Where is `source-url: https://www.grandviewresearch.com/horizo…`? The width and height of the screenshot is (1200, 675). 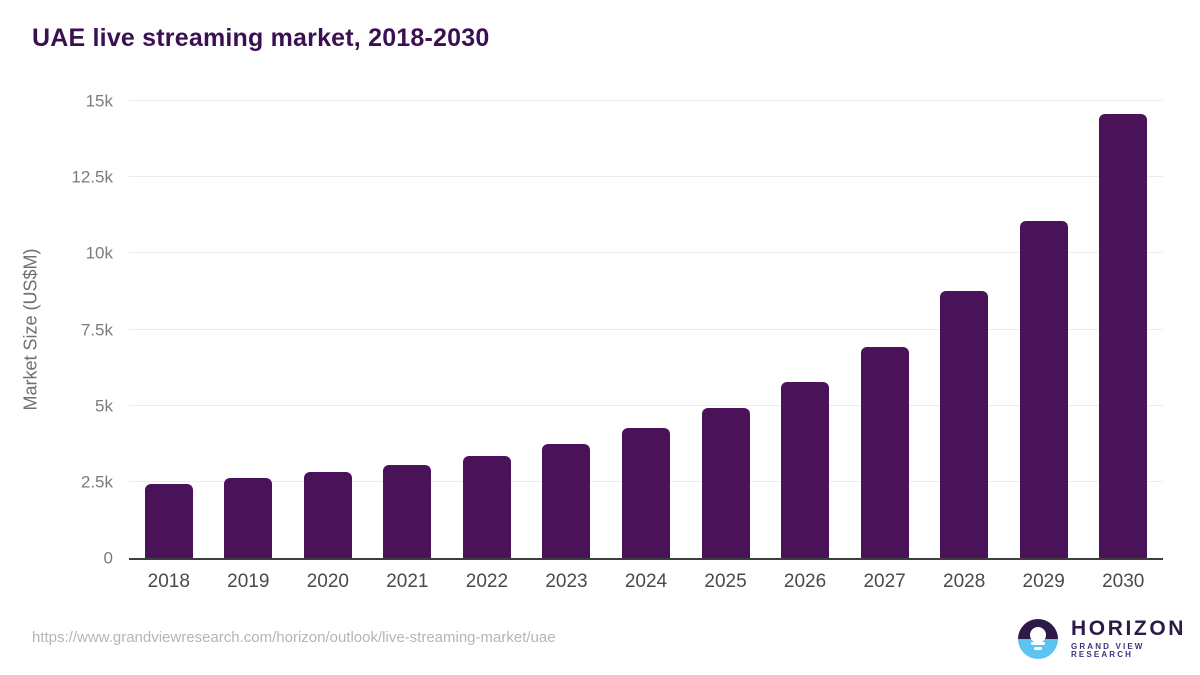
source-url: https://www.grandviewresearch.com/horizo… is located at coordinates (294, 637).